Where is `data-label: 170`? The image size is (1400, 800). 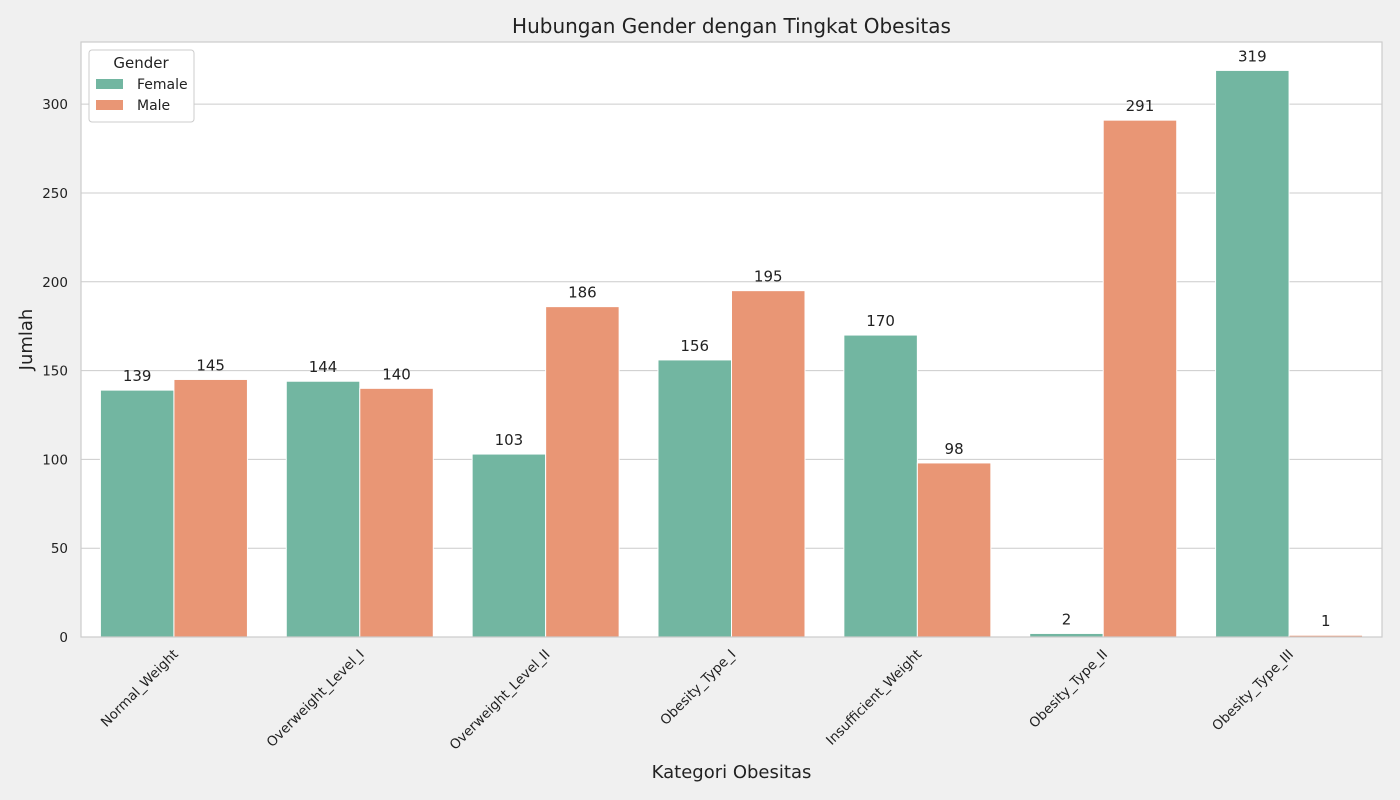
data-label: 170 is located at coordinates (880, 321).